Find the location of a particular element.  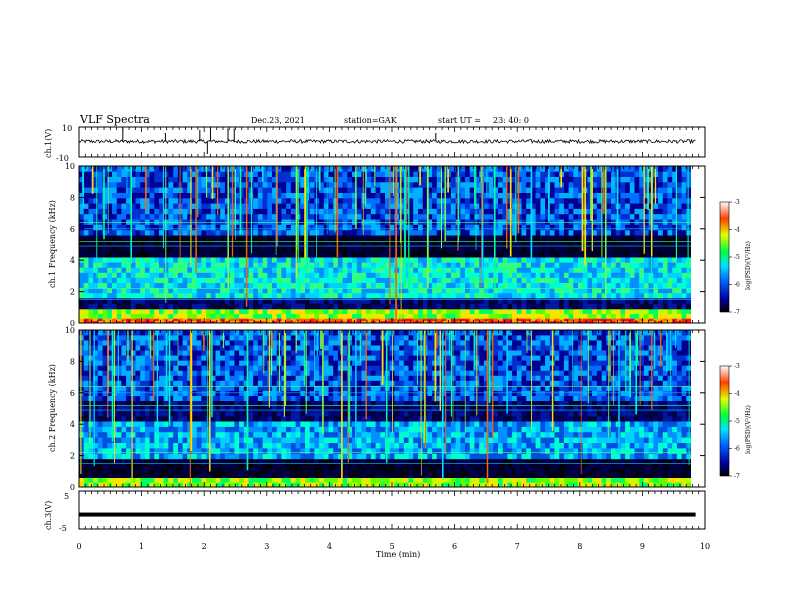

ch1-ytick-label: 10 is located at coordinates (70, 166).